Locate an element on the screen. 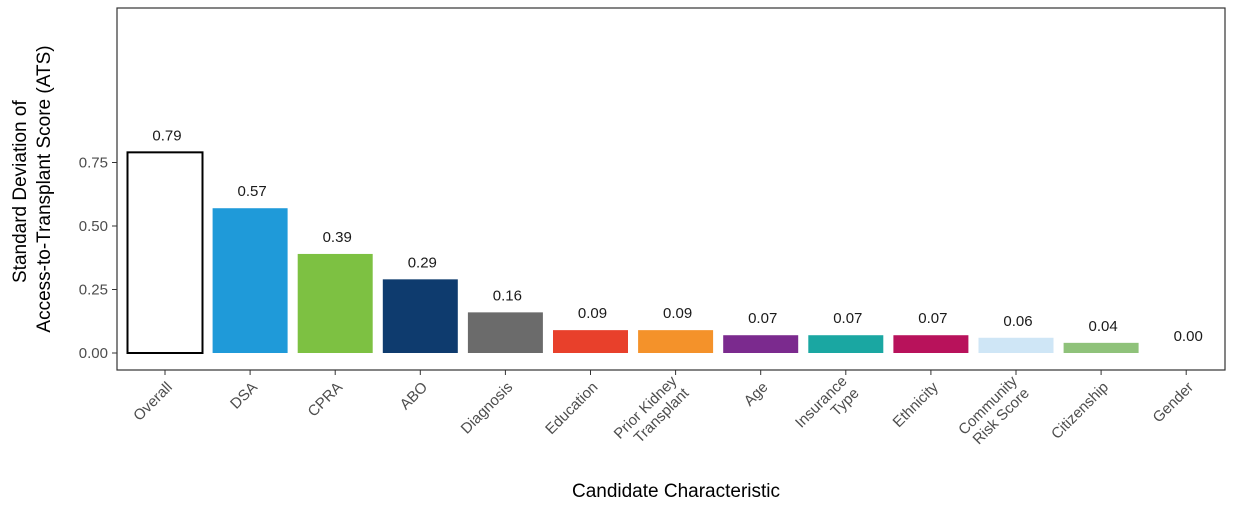 This screenshot has width=1238, height=506. y-axis-title-line-1: Standard Deviation of is located at coordinates (20, 191).